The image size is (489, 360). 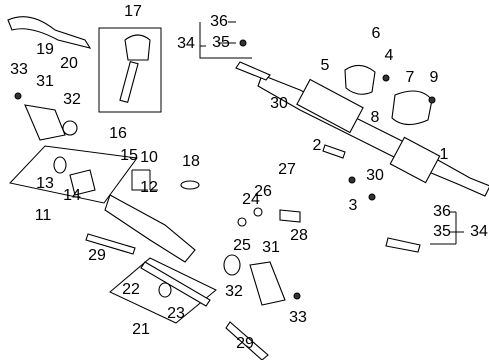 I want to click on callout-number: 4, so click(x=389, y=55).